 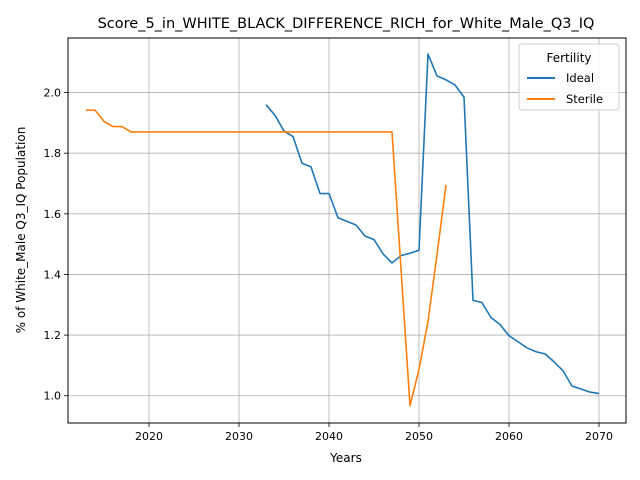 I want to click on x-tick-label: 2040, so click(x=329, y=436).